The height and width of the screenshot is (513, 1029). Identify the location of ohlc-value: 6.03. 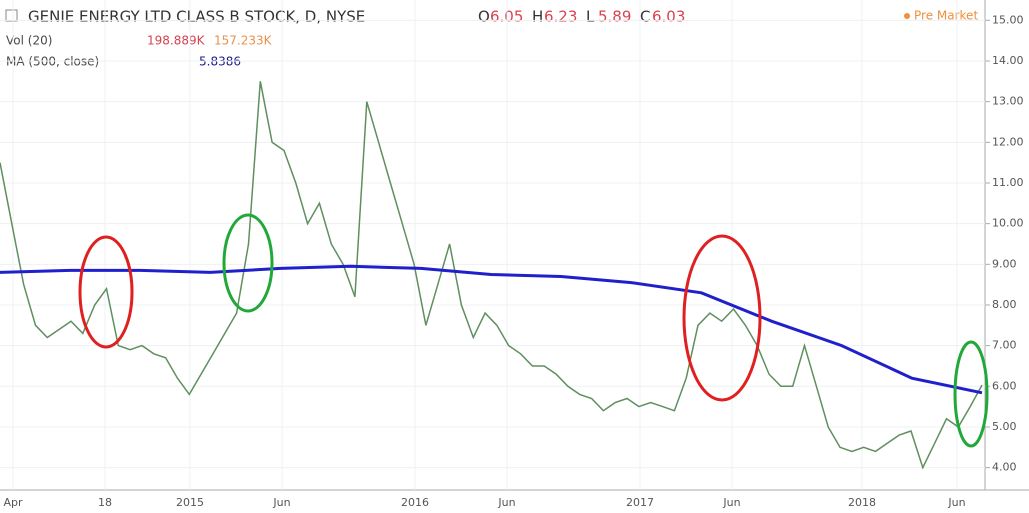
(668, 17).